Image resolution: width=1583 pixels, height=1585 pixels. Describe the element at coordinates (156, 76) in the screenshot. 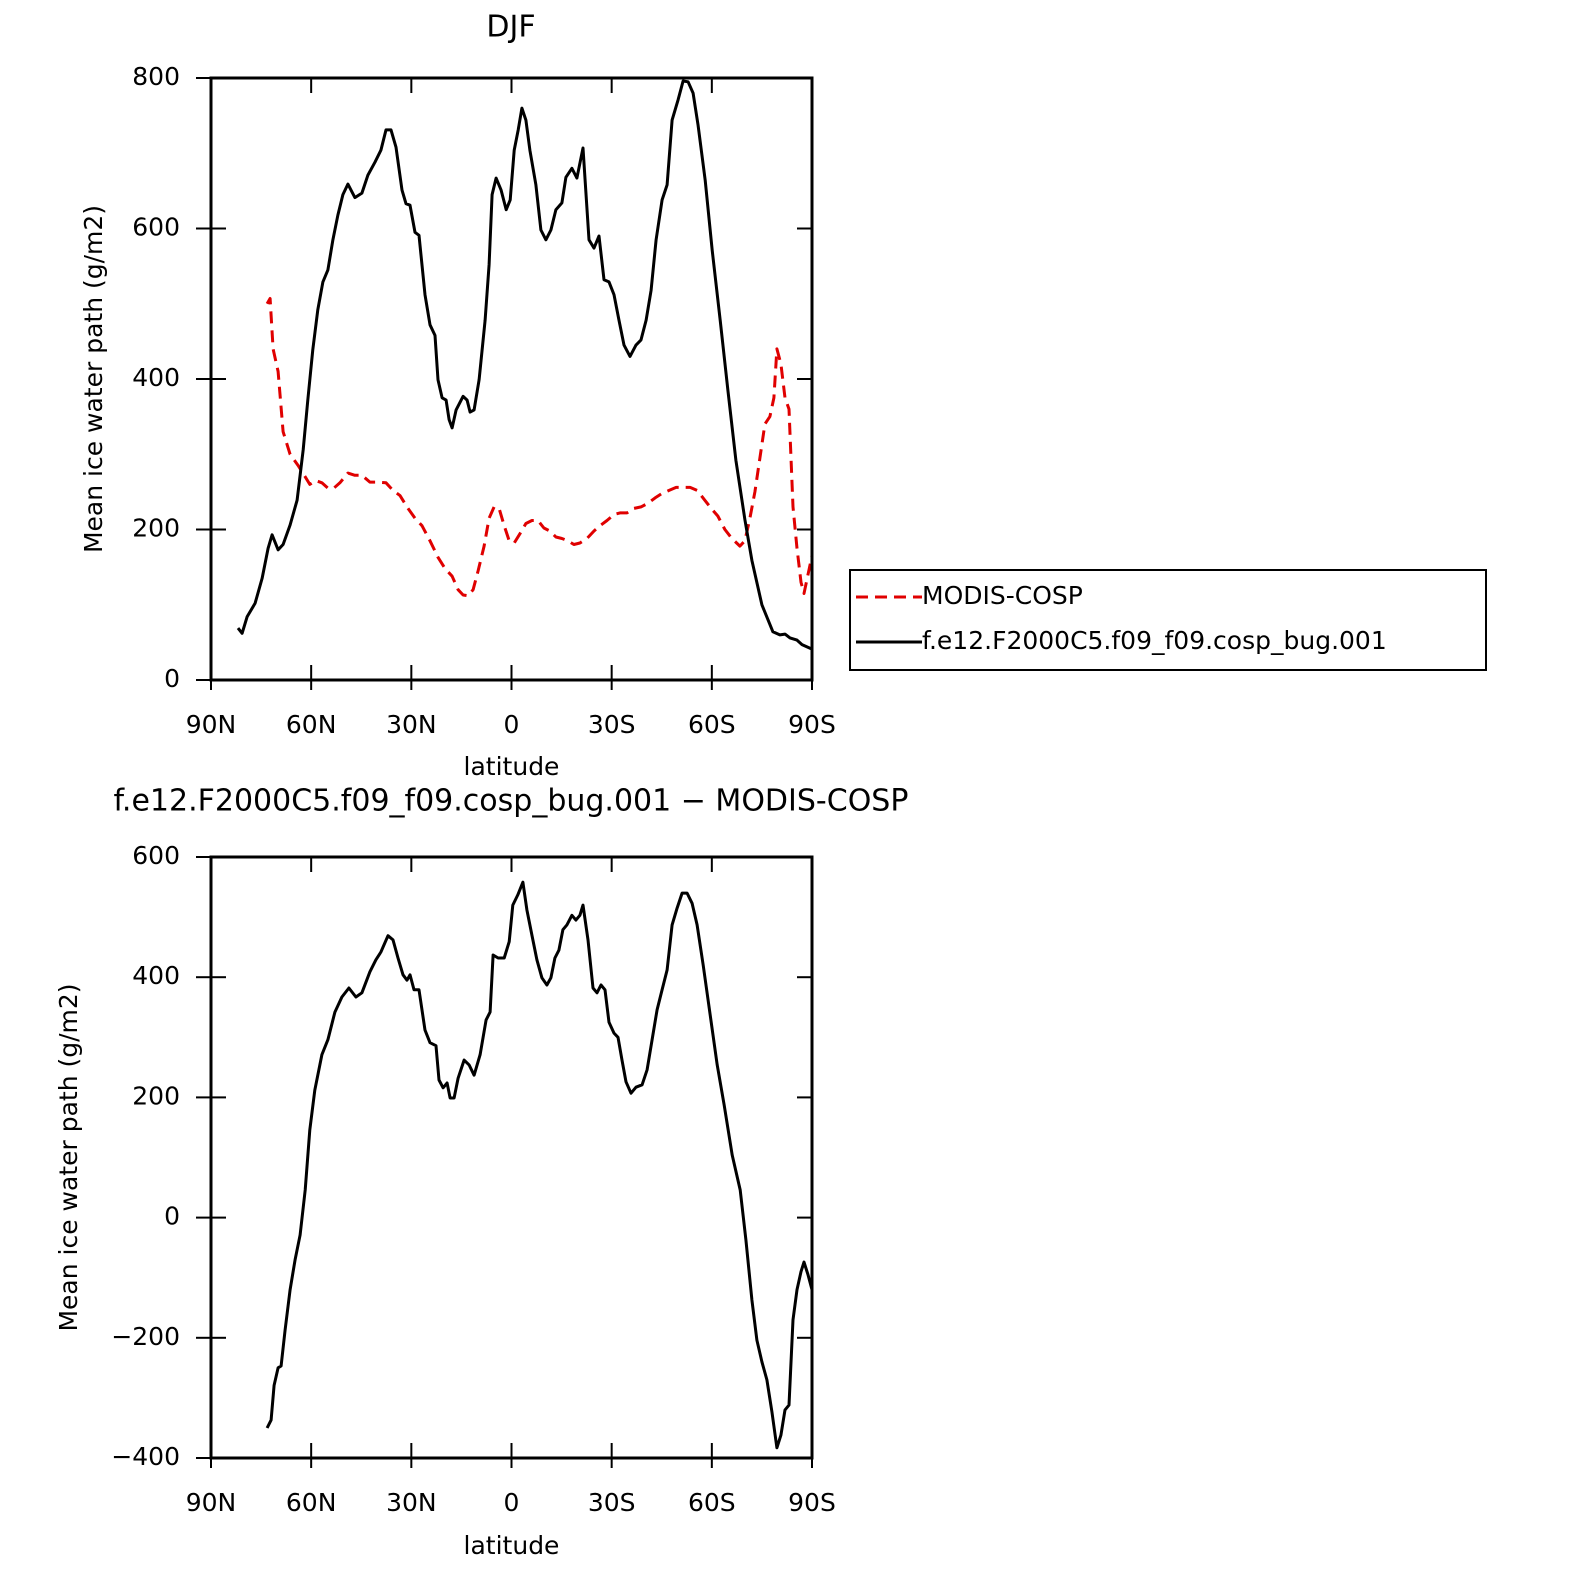

I see `y-tick-label: 800` at that location.